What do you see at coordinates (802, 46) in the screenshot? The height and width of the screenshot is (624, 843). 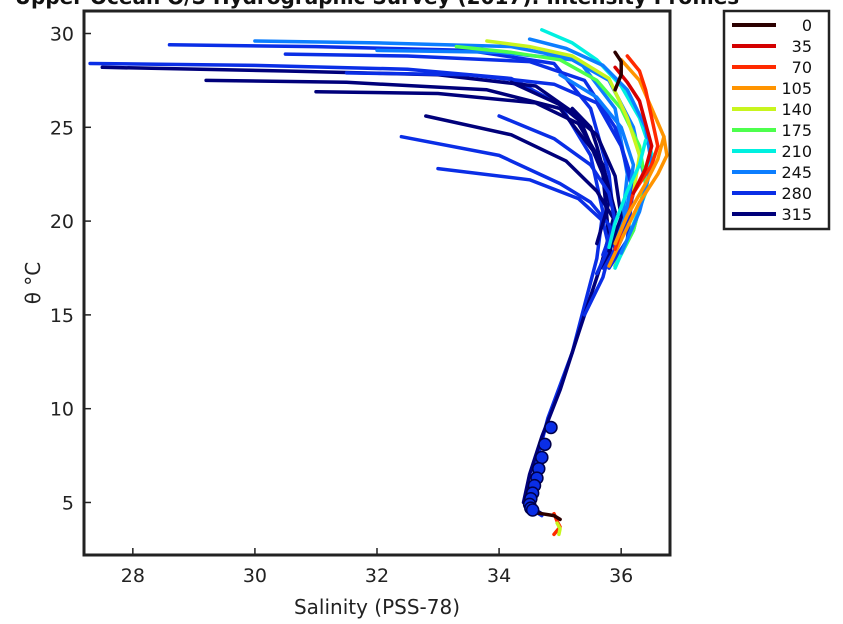 I see `legend-label-1: 35` at bounding box center [802, 46].